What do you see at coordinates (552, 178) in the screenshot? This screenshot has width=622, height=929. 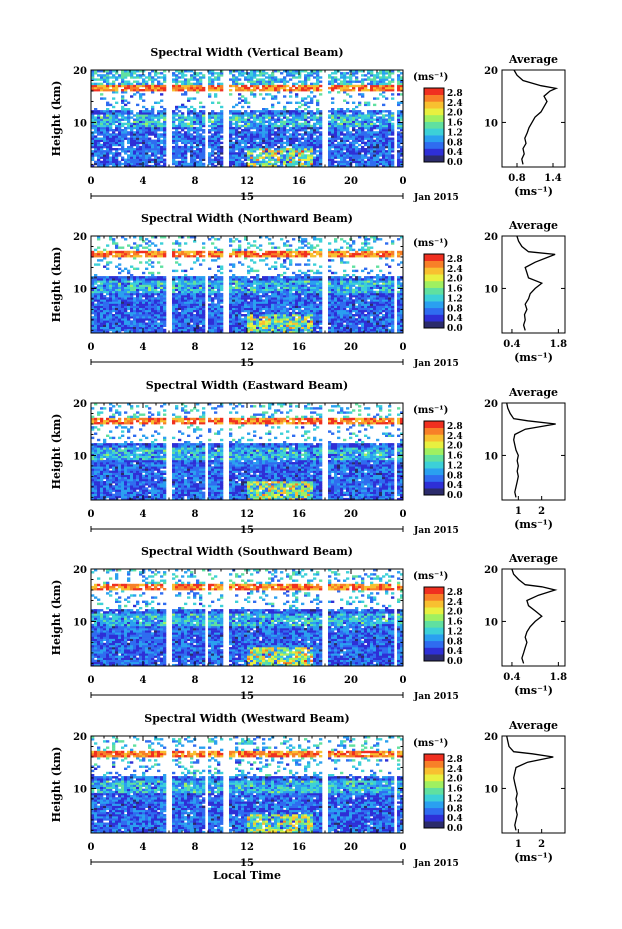 I see `average-x-tick-label: 1.4` at bounding box center [552, 178].